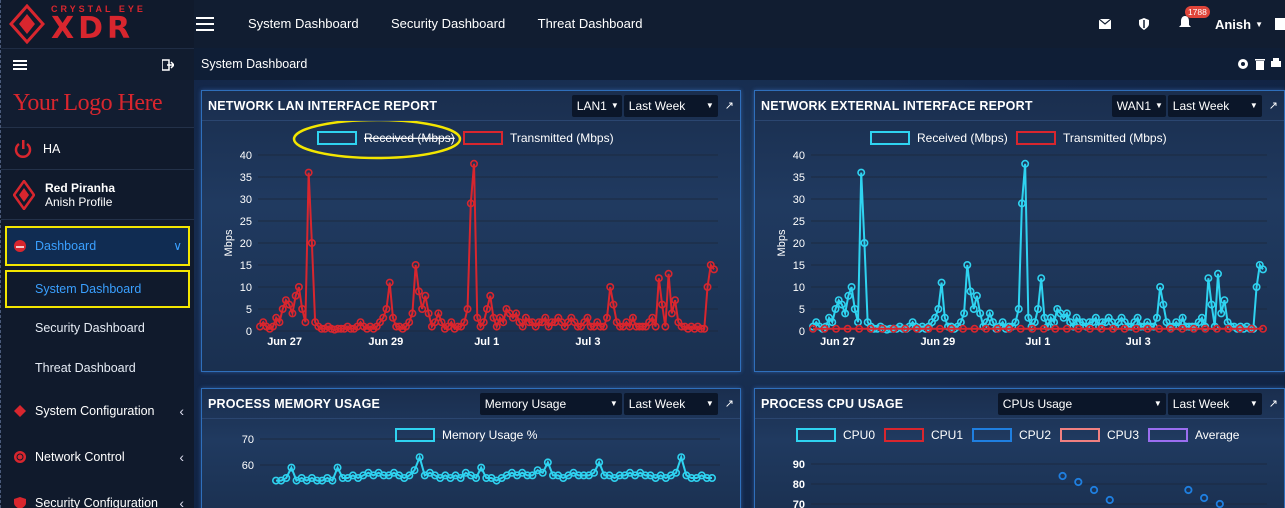 The height and width of the screenshot is (508, 1285). What do you see at coordinates (181, 457) in the screenshot?
I see `chevron-left-icon: ‹` at bounding box center [181, 457].